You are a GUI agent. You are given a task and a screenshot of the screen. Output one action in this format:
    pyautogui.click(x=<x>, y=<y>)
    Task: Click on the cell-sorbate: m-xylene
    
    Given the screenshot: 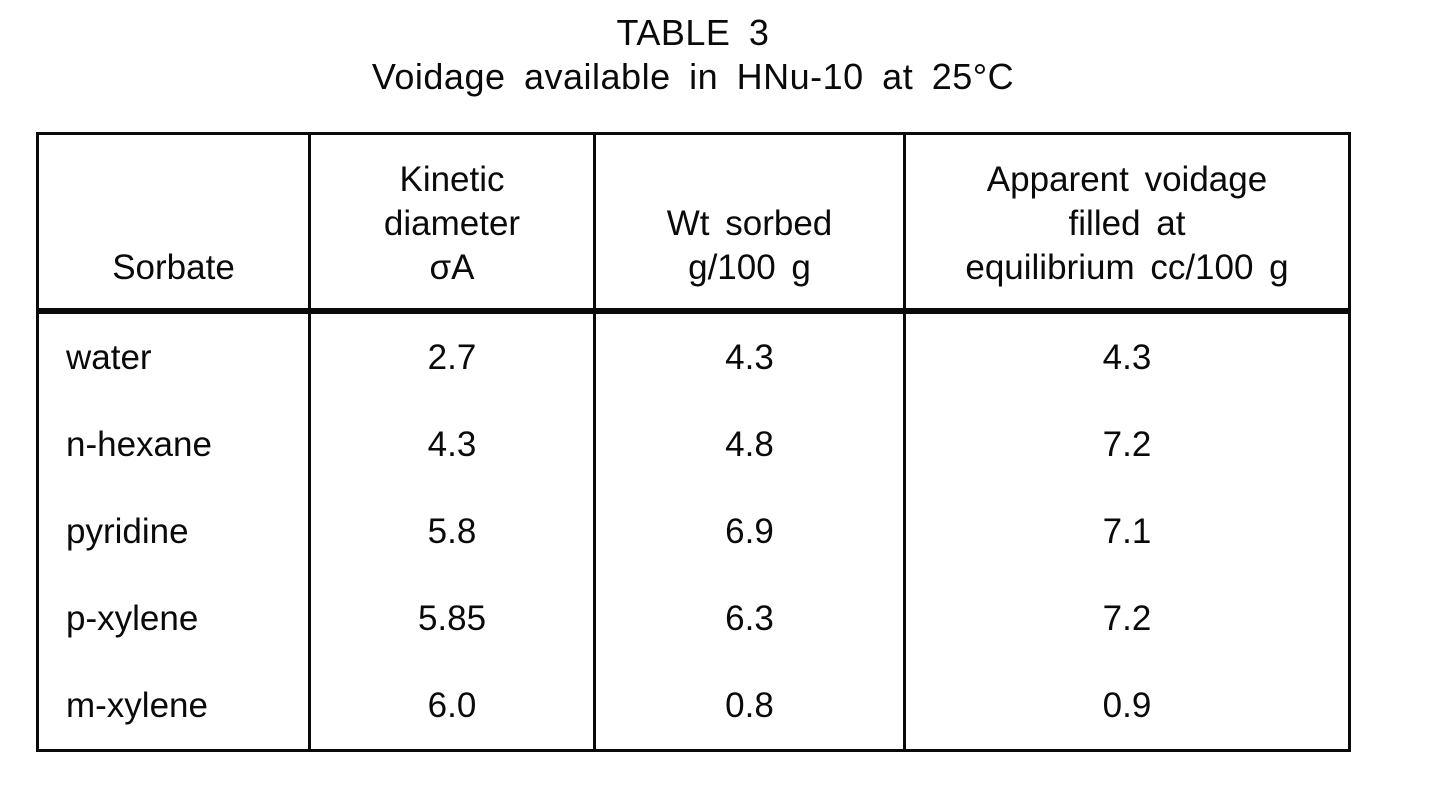 What is the action you would take?
    pyautogui.click(x=137, y=705)
    